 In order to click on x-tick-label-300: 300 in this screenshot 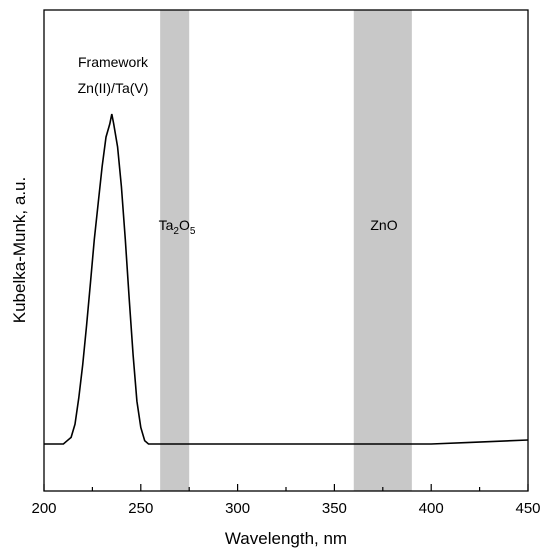, I will do `click(237, 508)`.